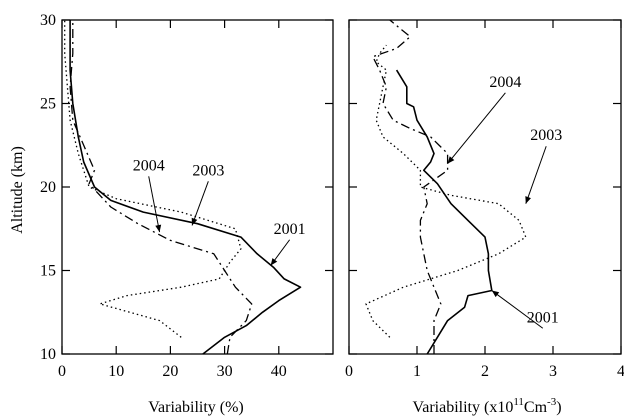 The image size is (624, 420). Describe the element at coordinates (462, 407) in the screenshot. I see `x-axis-label-right-a: Variability (x10` at that location.